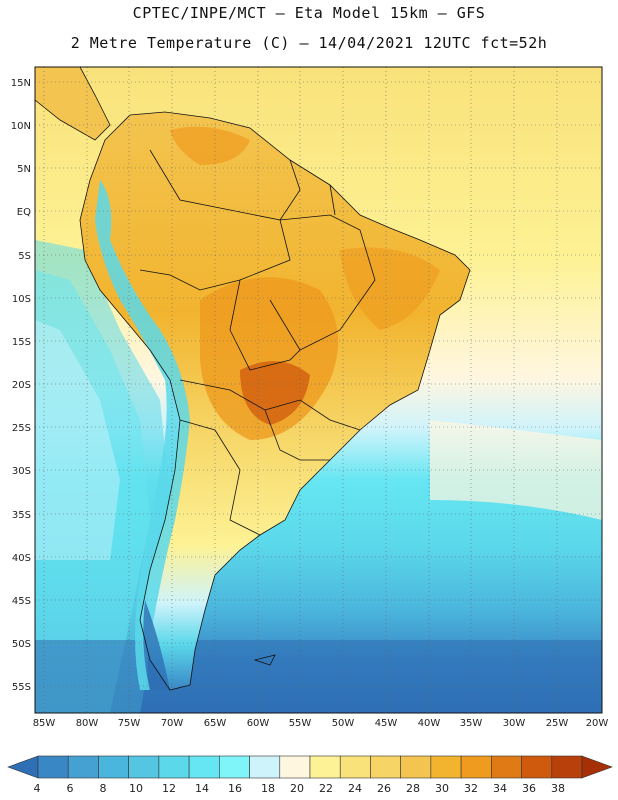 The width and height of the screenshot is (618, 800). Describe the element at coordinates (87, 723) in the screenshot. I see `lon-label: 80W` at that location.